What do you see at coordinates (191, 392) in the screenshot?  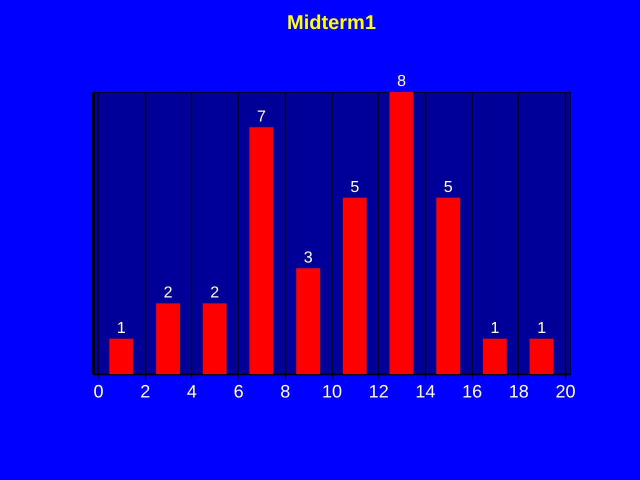 I see `x-tick-label: 4` at bounding box center [191, 392].